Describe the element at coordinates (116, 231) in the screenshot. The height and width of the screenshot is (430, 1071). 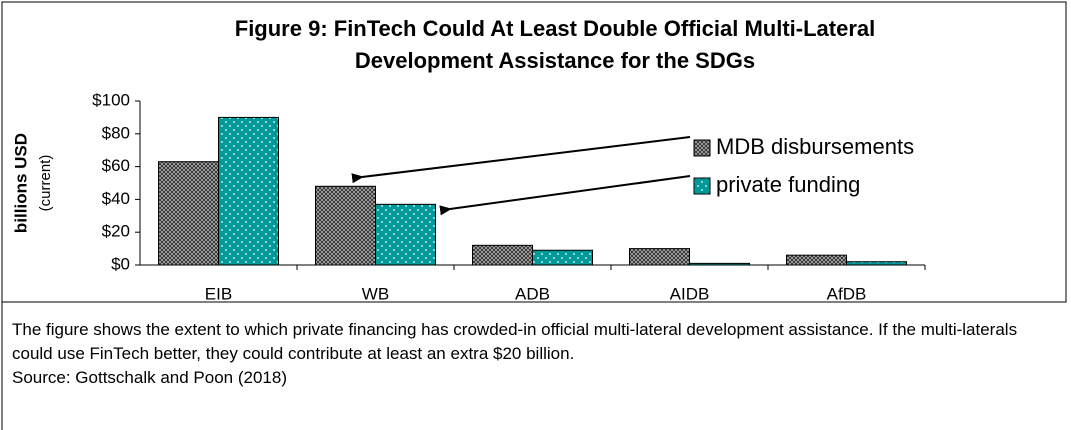
I see `y-tick-label: $20` at that location.